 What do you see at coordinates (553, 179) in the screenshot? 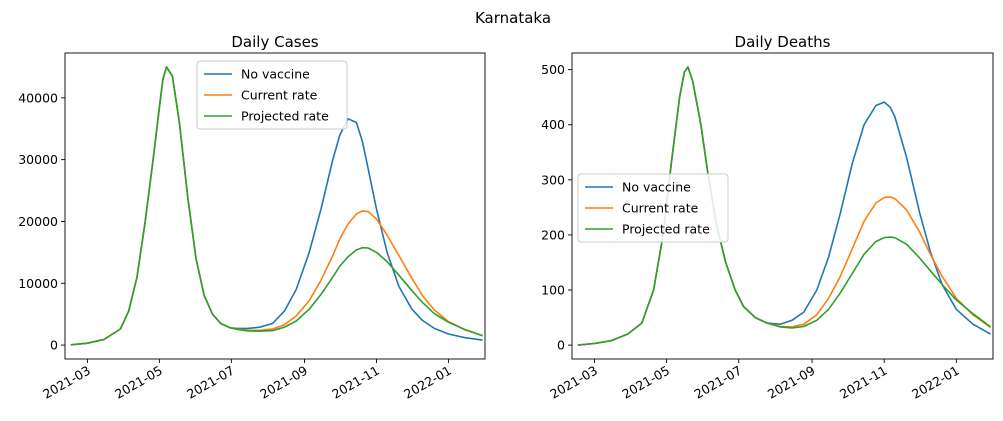
I see `y-tick-label: 300` at bounding box center [553, 179].